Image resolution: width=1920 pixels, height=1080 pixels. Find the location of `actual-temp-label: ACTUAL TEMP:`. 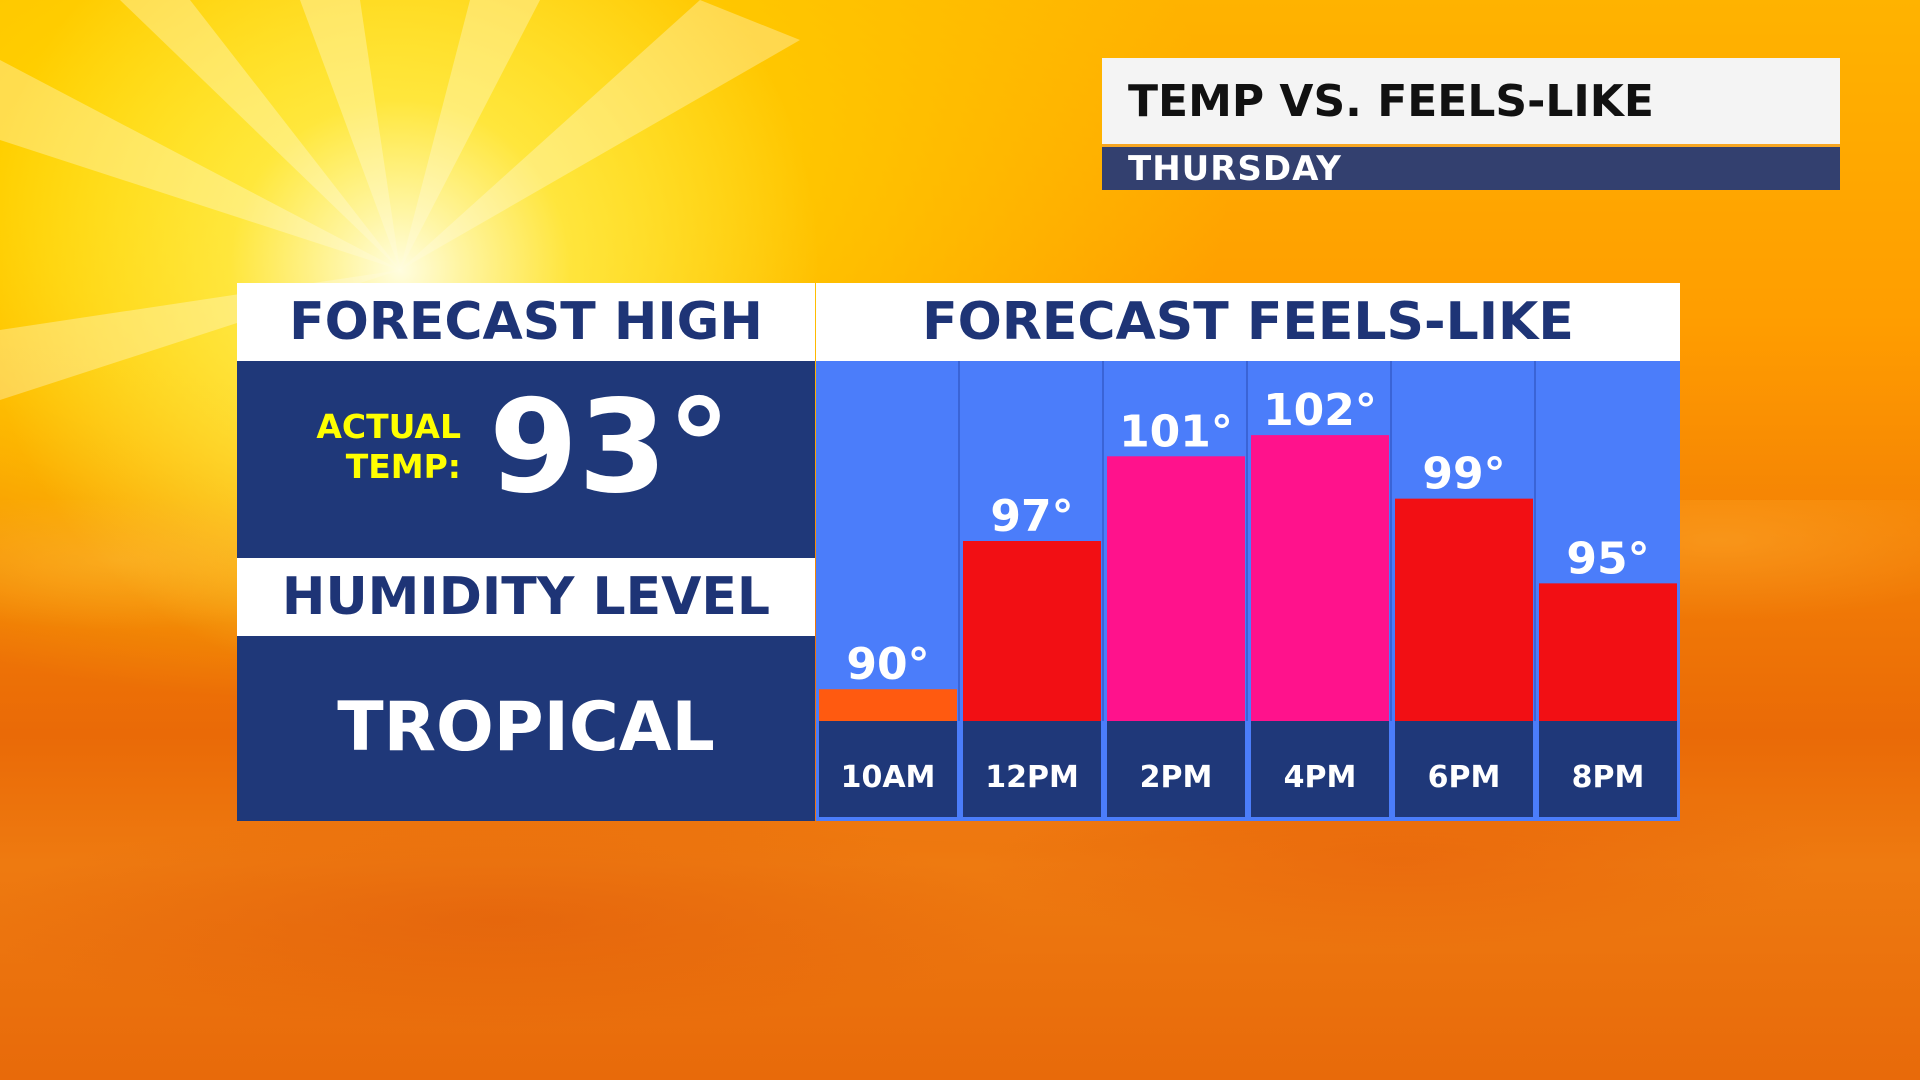

actual-temp-label: ACTUAL TEMP: is located at coordinates (381, 447).